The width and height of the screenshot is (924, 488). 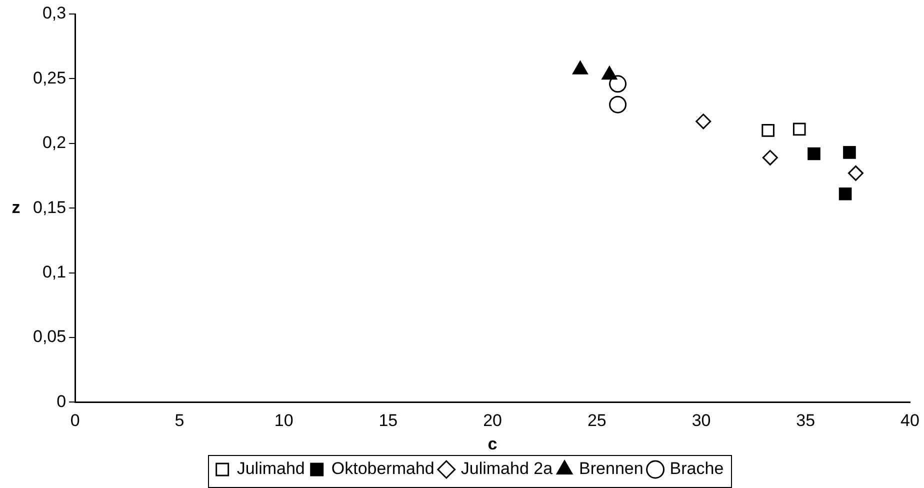 What do you see at coordinates (54, 13) in the screenshot?
I see `y-tick-label: 0,3` at bounding box center [54, 13].